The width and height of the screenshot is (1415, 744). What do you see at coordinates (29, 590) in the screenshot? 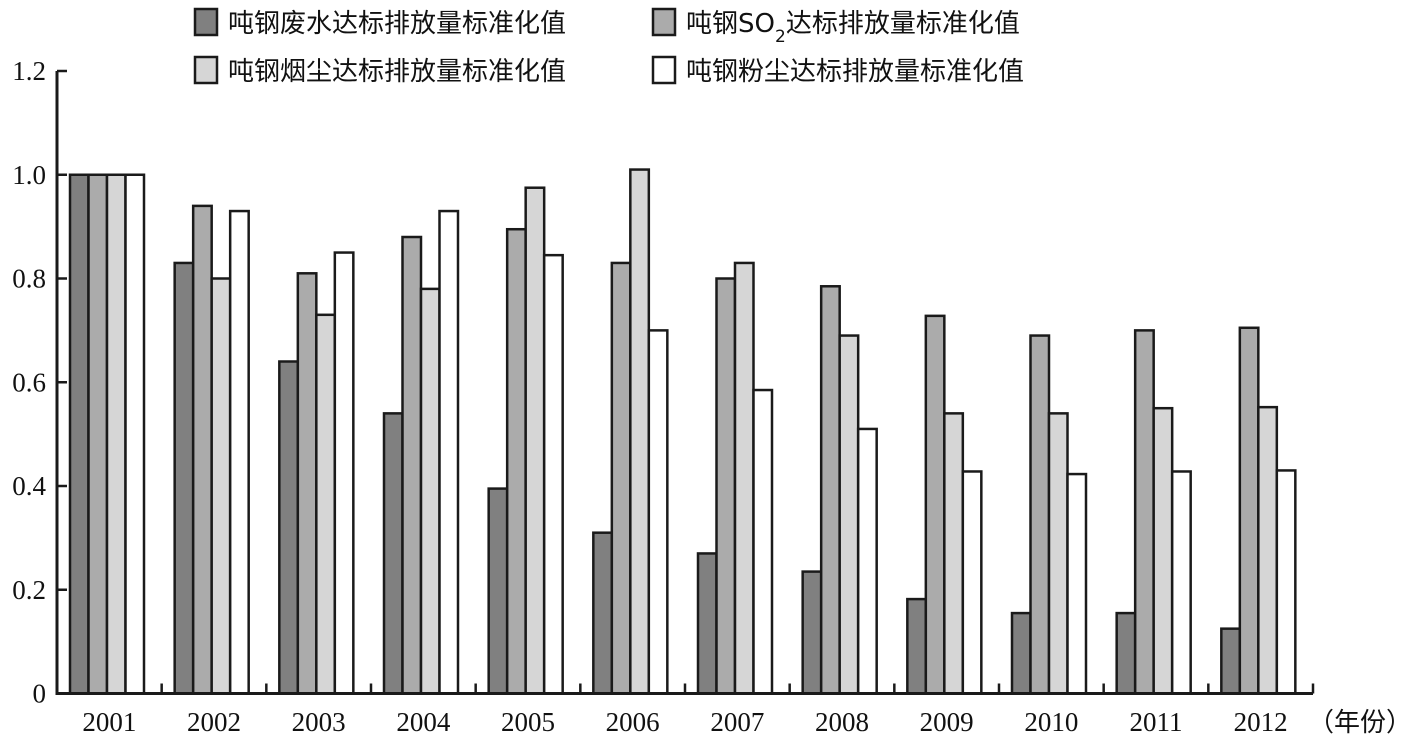
I see `y-tick-label: 0.2` at bounding box center [29, 590].